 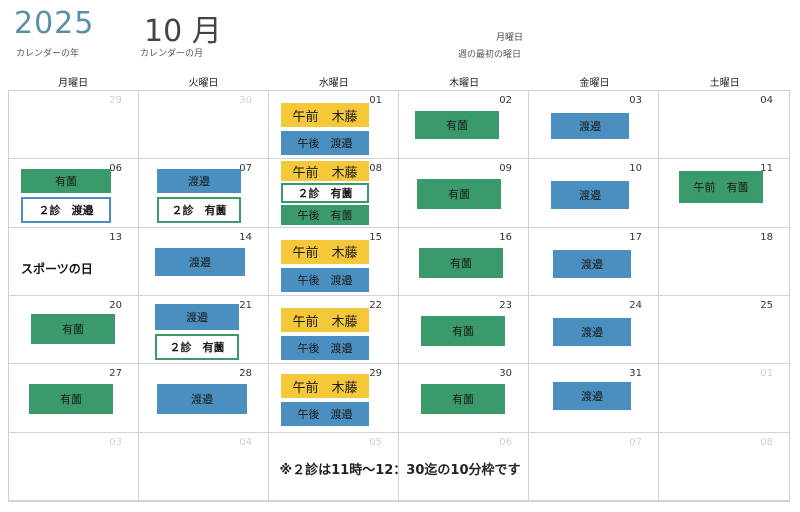 What do you see at coordinates (724, 83) in the screenshot?
I see `weekday-sat: 土曜日` at bounding box center [724, 83].